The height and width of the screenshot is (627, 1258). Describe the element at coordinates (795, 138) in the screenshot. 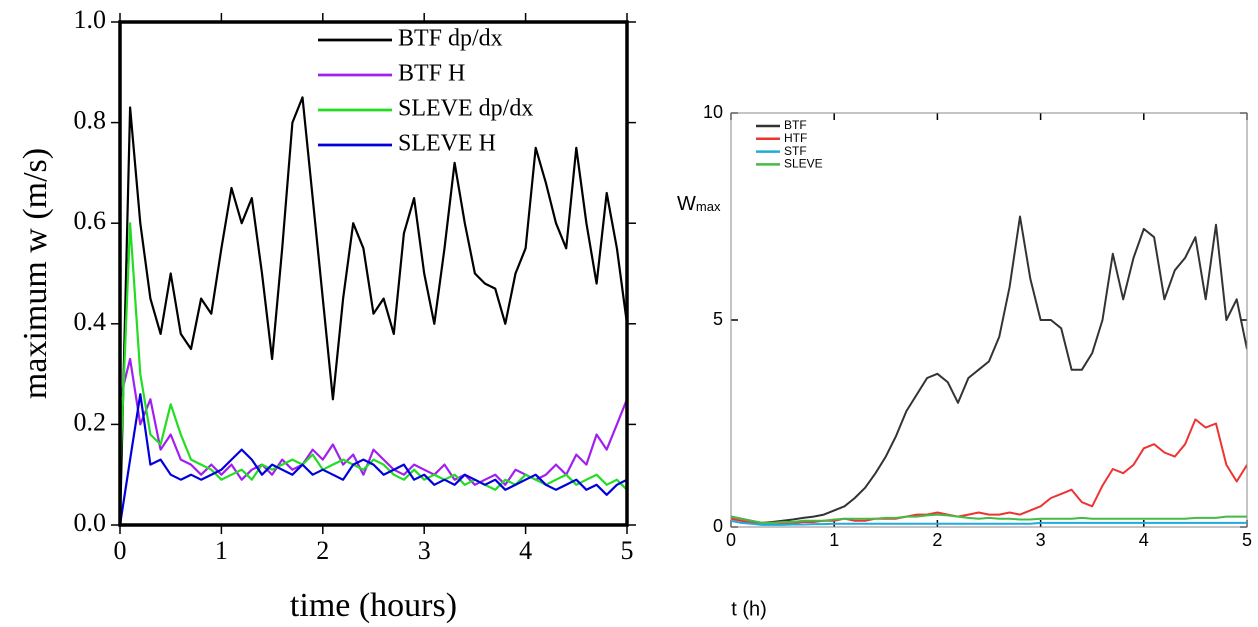

I see `legend-label: HTF` at that location.